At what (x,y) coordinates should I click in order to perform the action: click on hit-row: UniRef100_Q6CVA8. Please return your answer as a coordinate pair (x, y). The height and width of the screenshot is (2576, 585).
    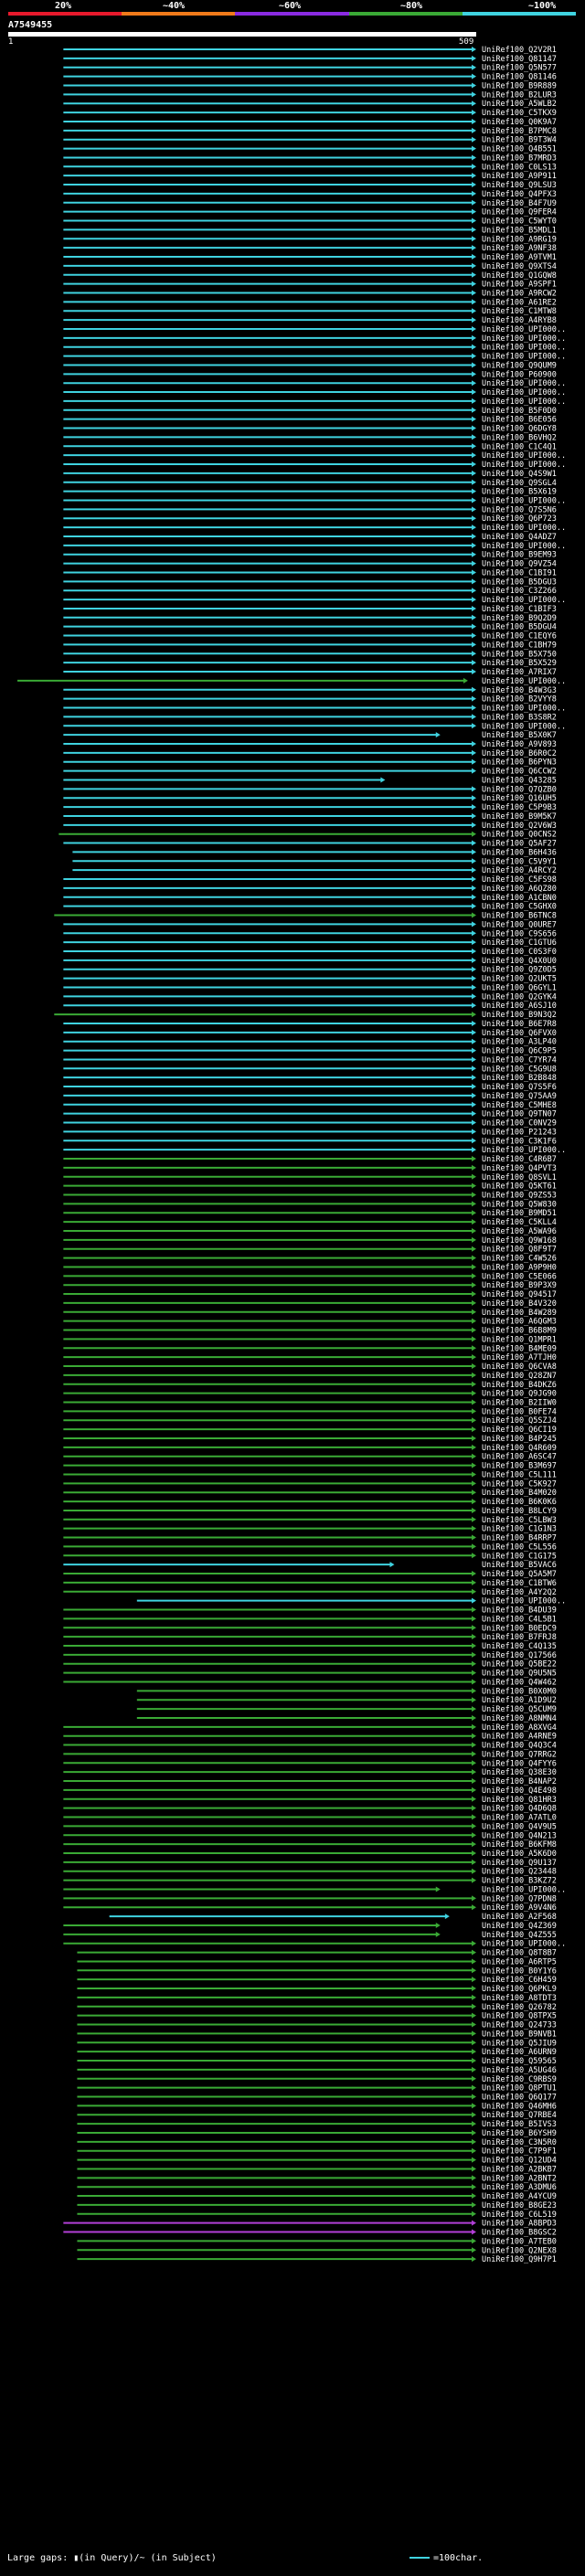
    Looking at the image, I should click on (310, 1367).